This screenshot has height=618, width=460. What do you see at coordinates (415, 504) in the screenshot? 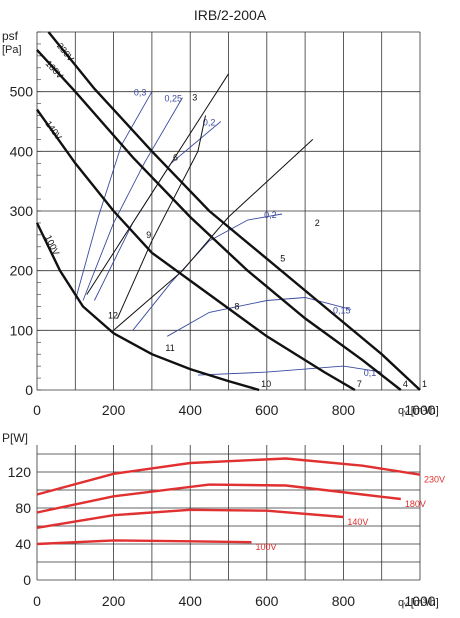
I see `power-curve-label: 180V` at bounding box center [415, 504].